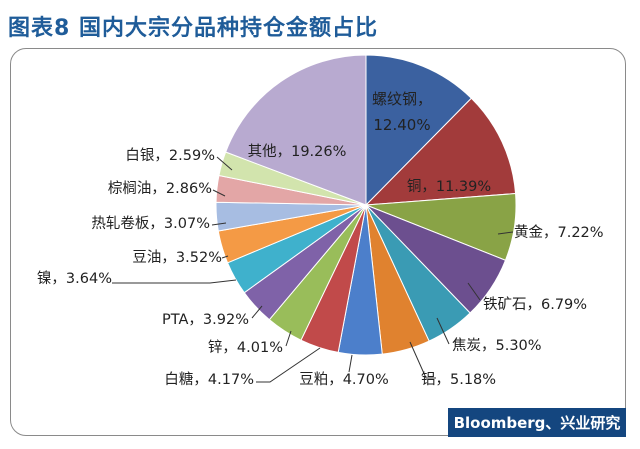  I want to click on slice-label-1: 铜，11.39%, so click(449, 186).